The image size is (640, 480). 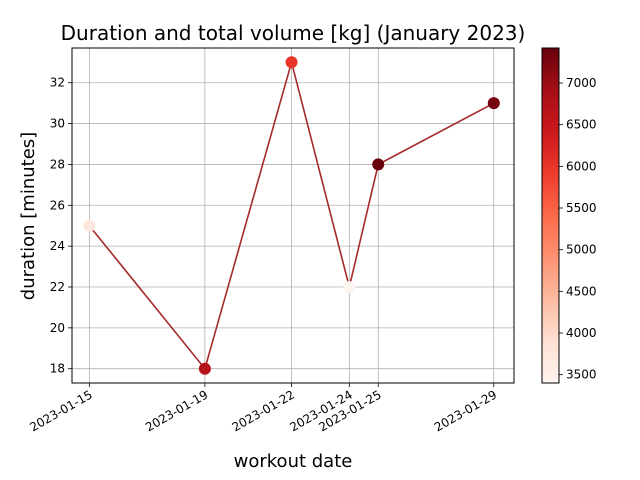 I want to click on colorbar-tick-label: 6500, so click(x=581, y=125).